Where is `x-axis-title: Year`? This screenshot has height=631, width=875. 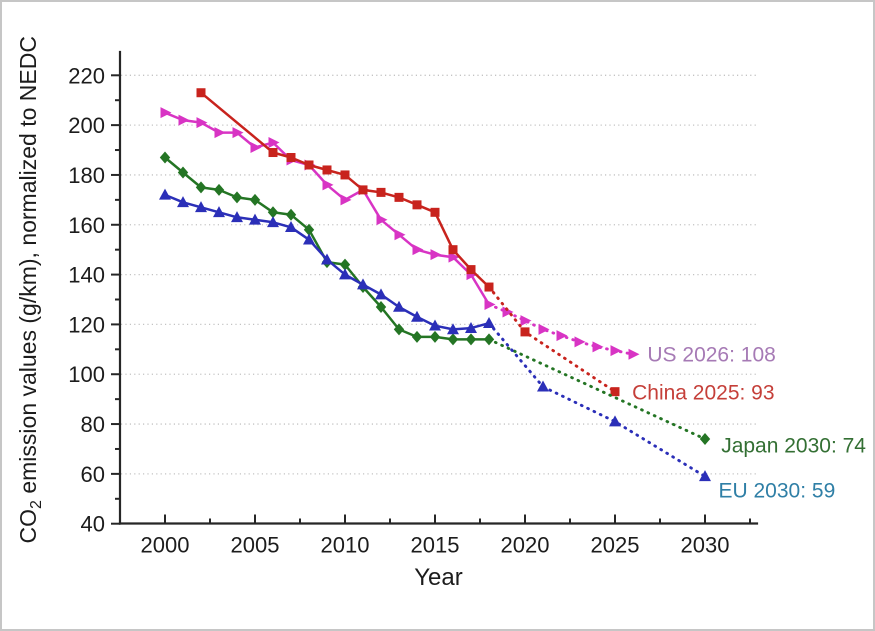
x-axis-title: Year is located at coordinates (438, 577).